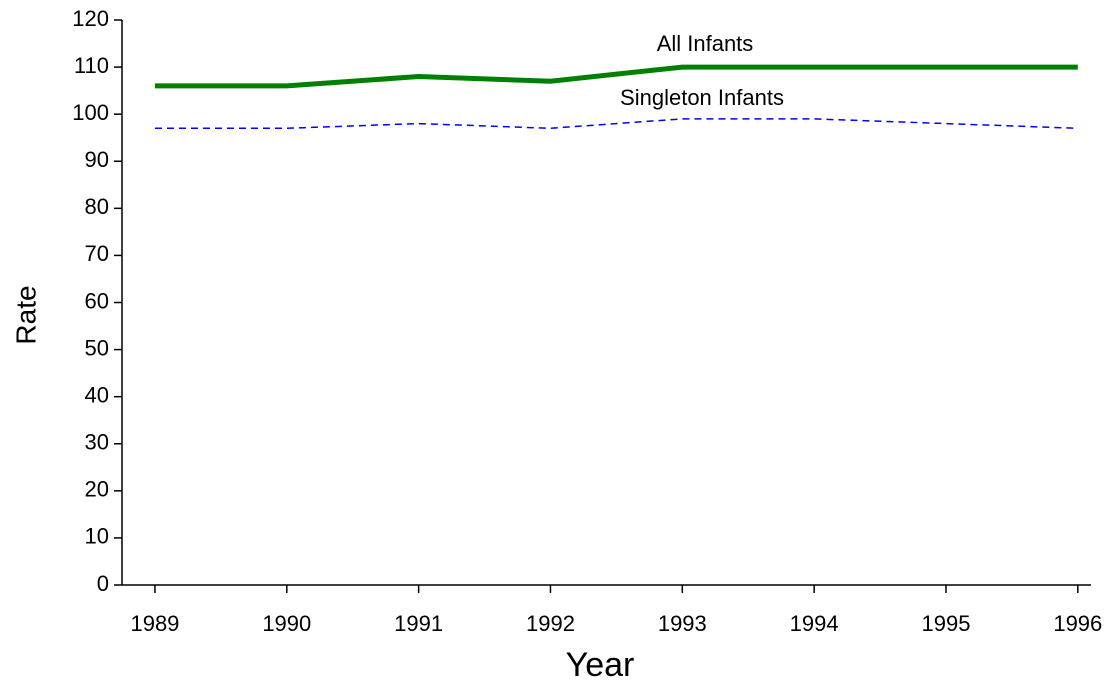 The width and height of the screenshot is (1112, 686). Describe the element at coordinates (25, 314) in the screenshot. I see `y-axis-label: Rate` at that location.